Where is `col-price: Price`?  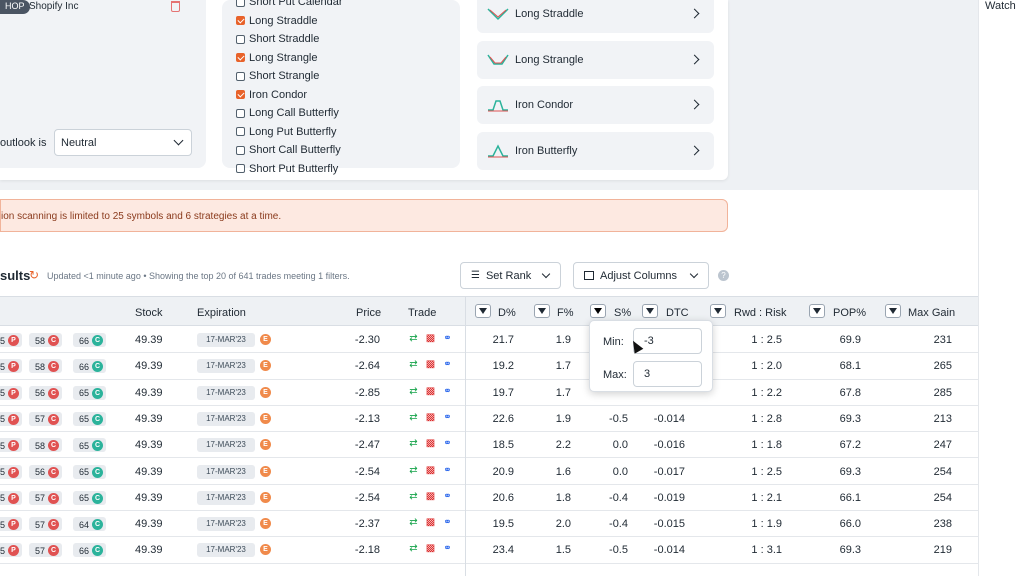
col-price: Price is located at coordinates (369, 313).